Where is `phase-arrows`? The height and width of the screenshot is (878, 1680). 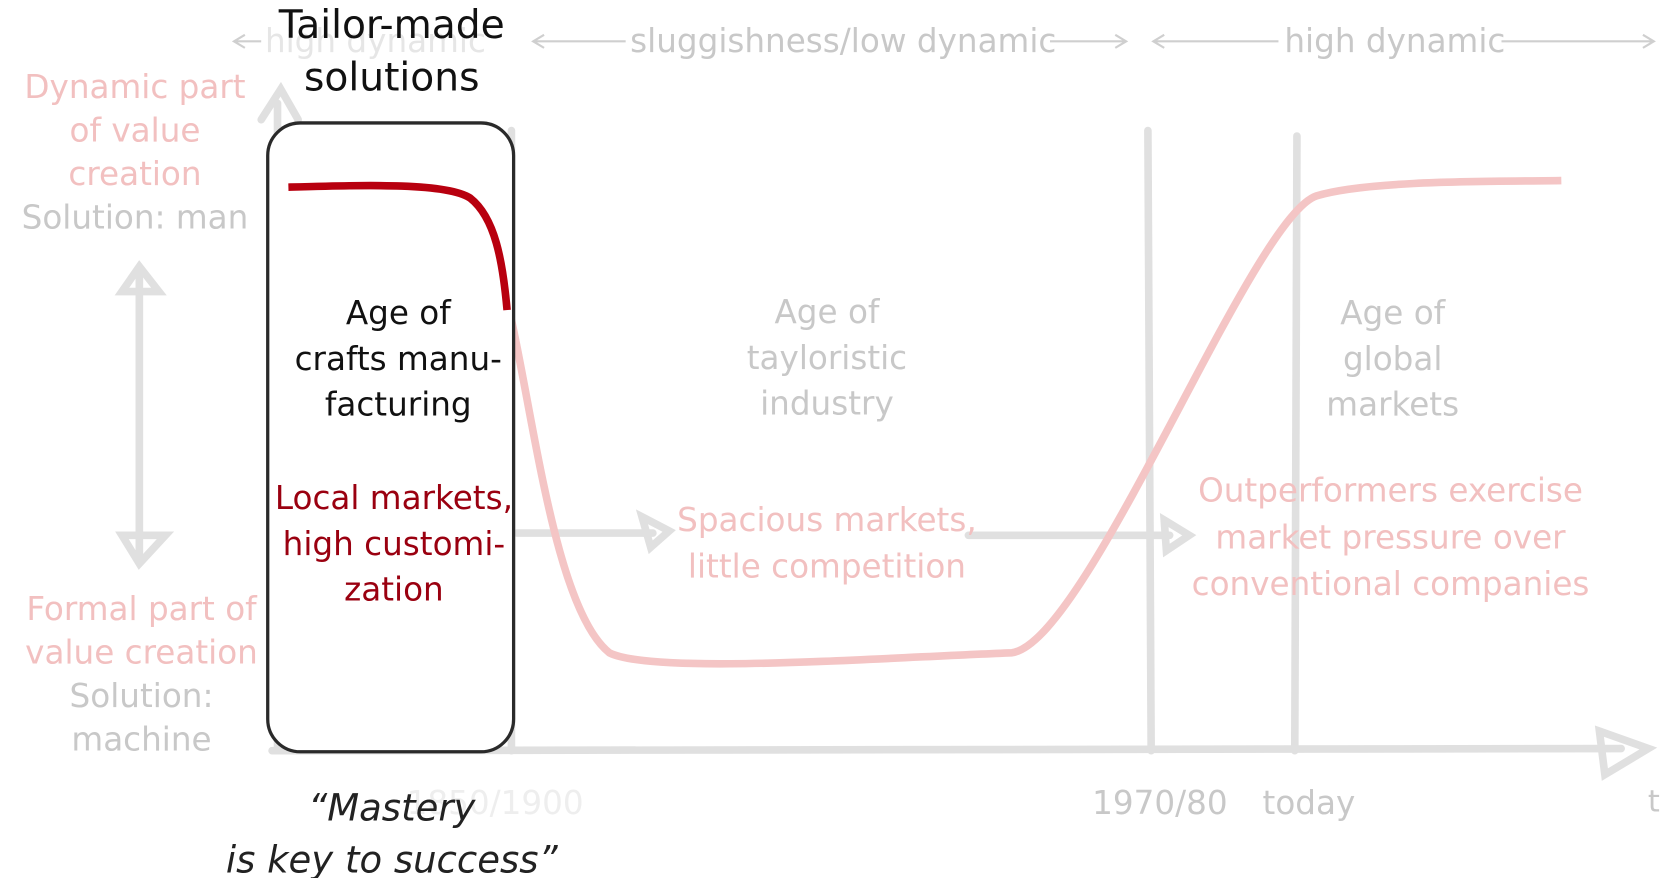 phase-arrows is located at coordinates (943, 41).